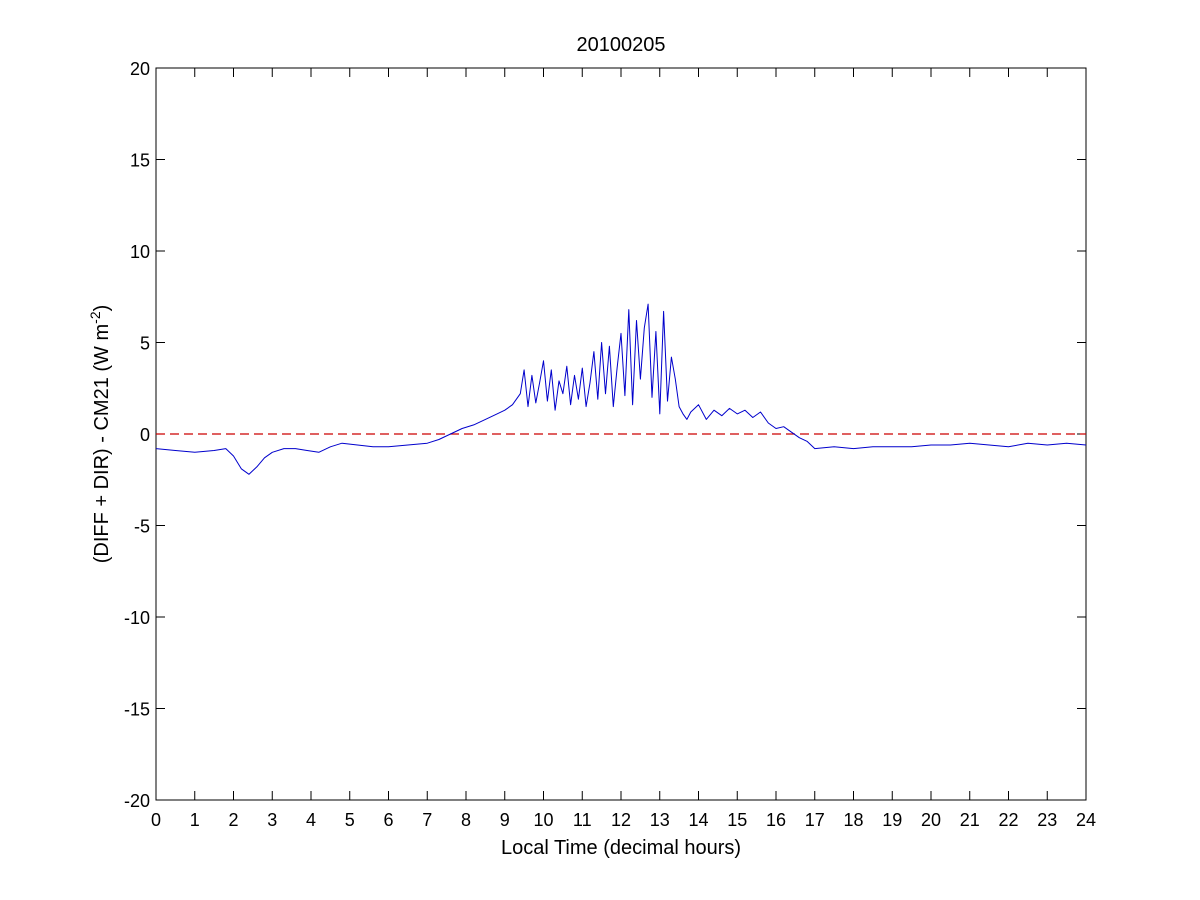 This screenshot has width=1200, height=900. I want to click on series-layer, so click(621, 389).